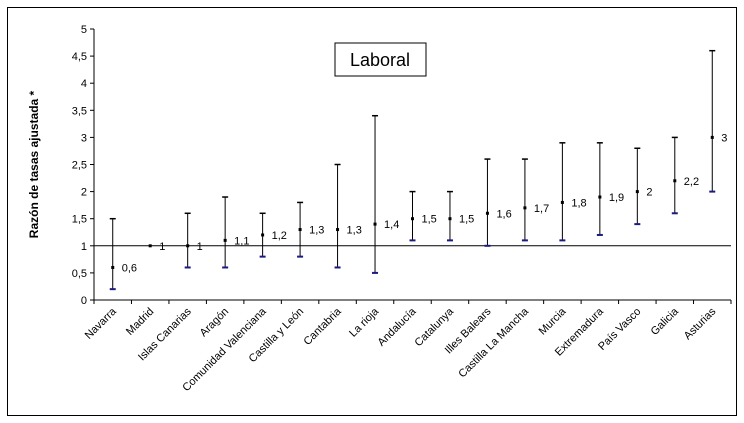 Image resolution: width=744 pixels, height=423 pixels. What do you see at coordinates (718, 121) in the screenshot?
I see `error-bar-group: 3` at bounding box center [718, 121].